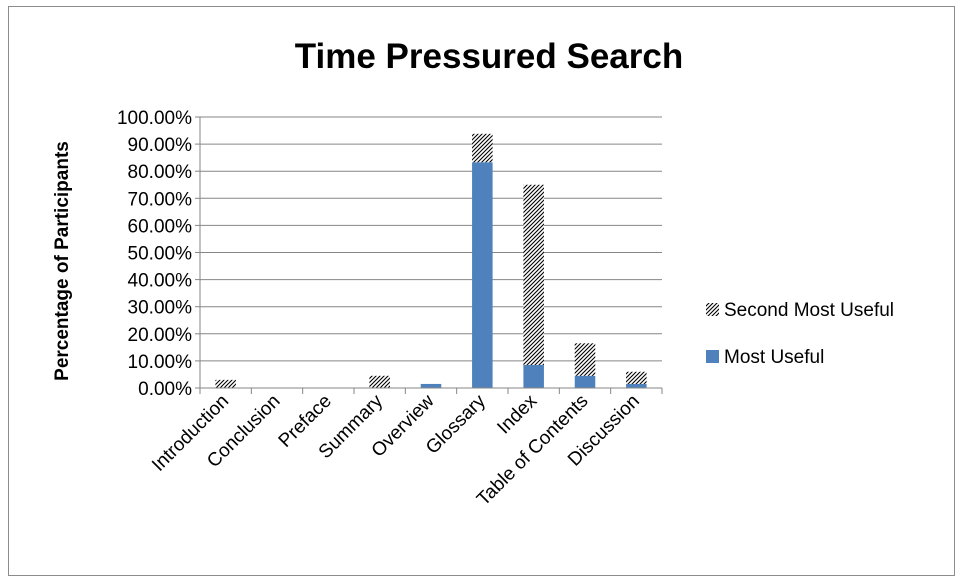  I want to click on legend-label-most-useful: Most Useful, so click(774, 357).